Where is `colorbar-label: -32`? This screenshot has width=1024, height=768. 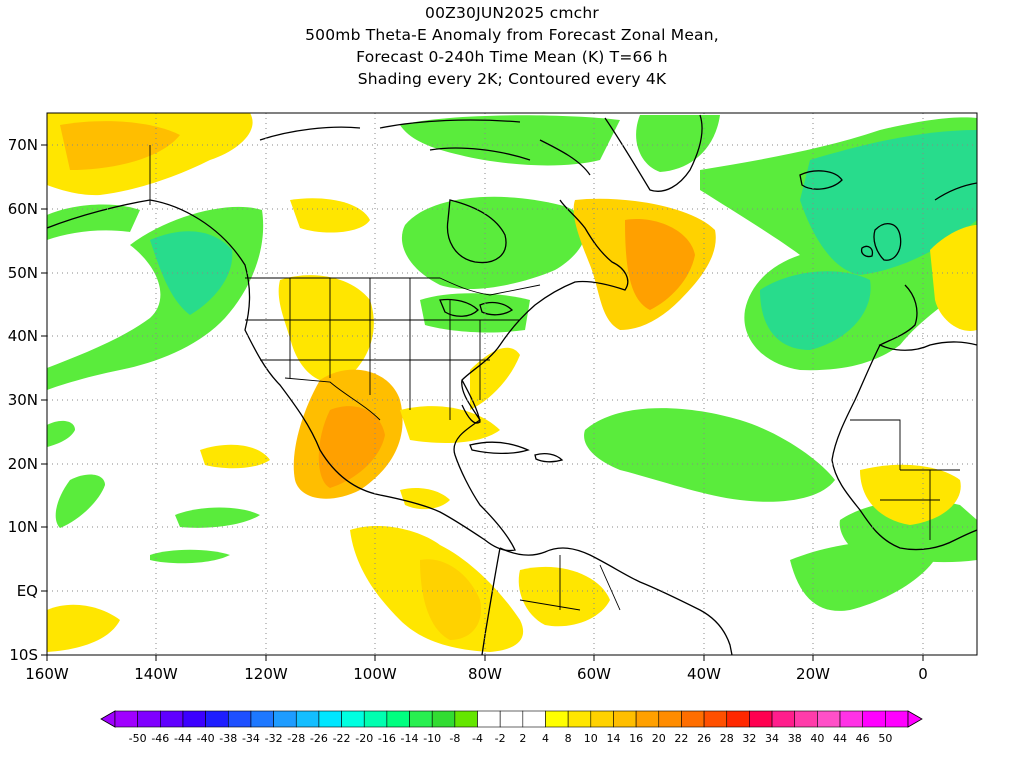
colorbar-label: -32 is located at coordinates (274, 738).